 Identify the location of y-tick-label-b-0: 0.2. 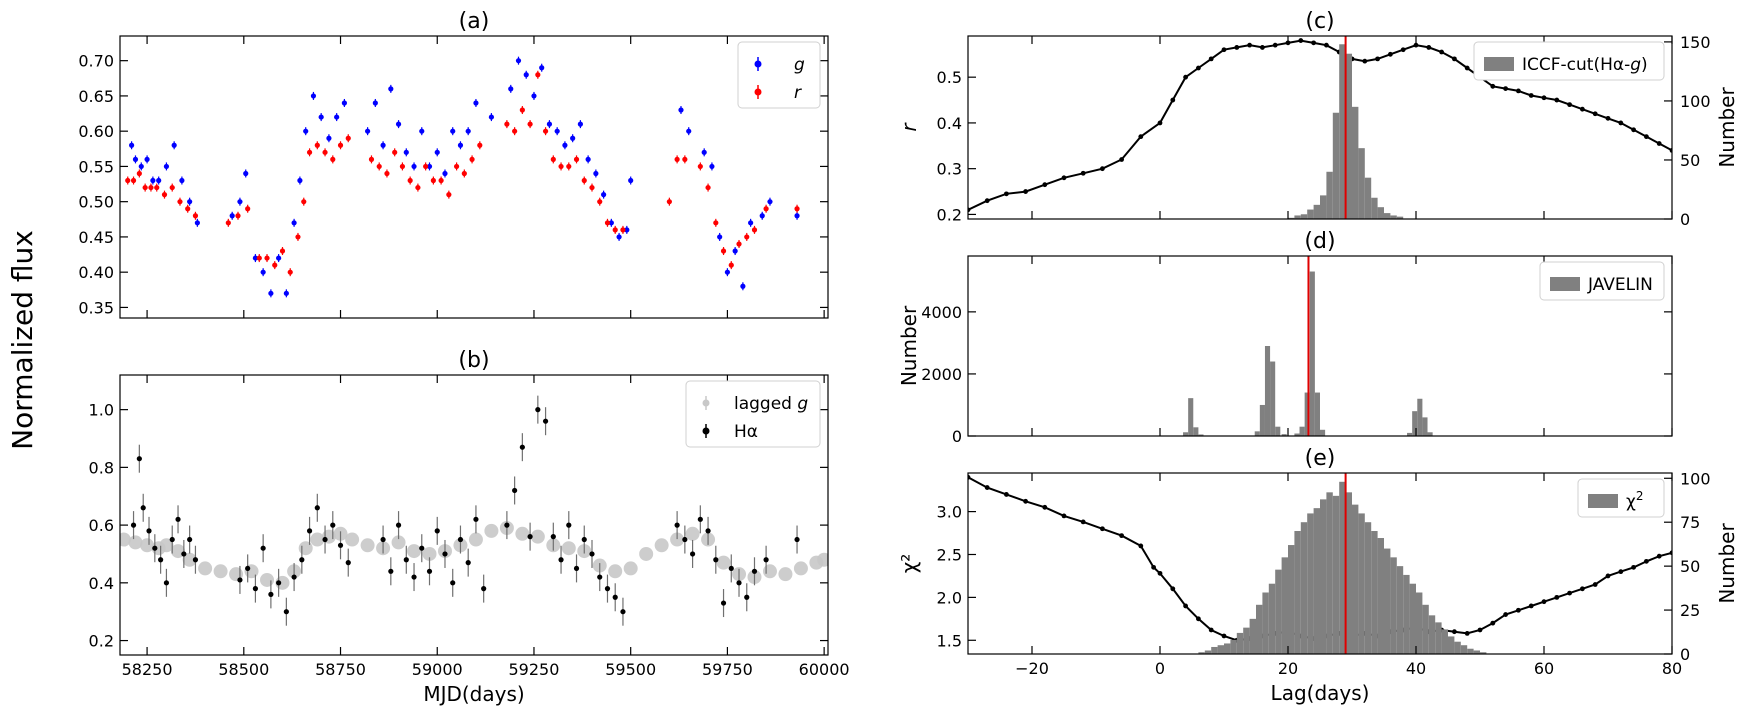
(101, 641).